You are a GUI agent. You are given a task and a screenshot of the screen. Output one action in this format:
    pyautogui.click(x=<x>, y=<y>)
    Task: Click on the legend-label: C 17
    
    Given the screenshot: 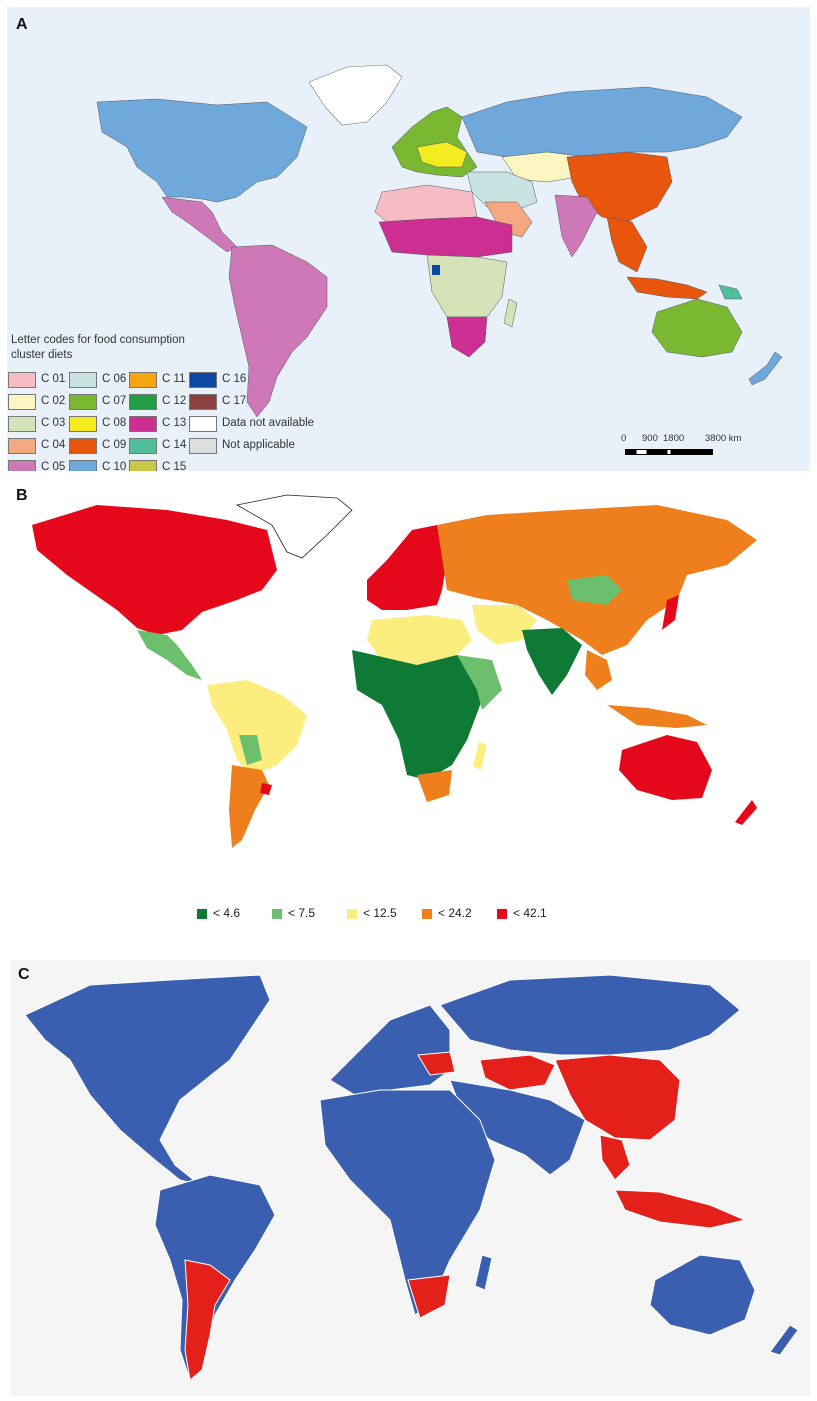 What is the action you would take?
    pyautogui.click(x=234, y=401)
    